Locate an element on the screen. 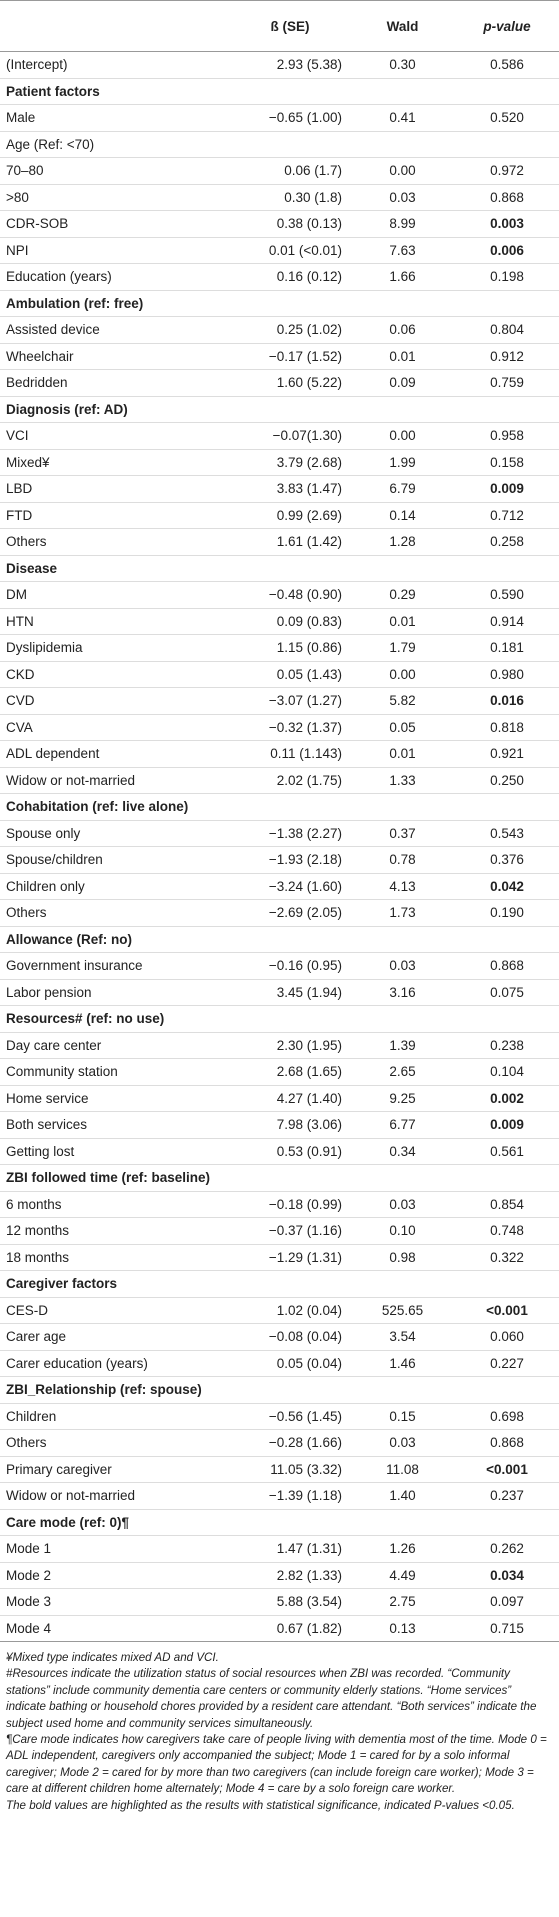 The image size is (559, 1917). p-value-cell: 0.854 is located at coordinates (507, 1204).